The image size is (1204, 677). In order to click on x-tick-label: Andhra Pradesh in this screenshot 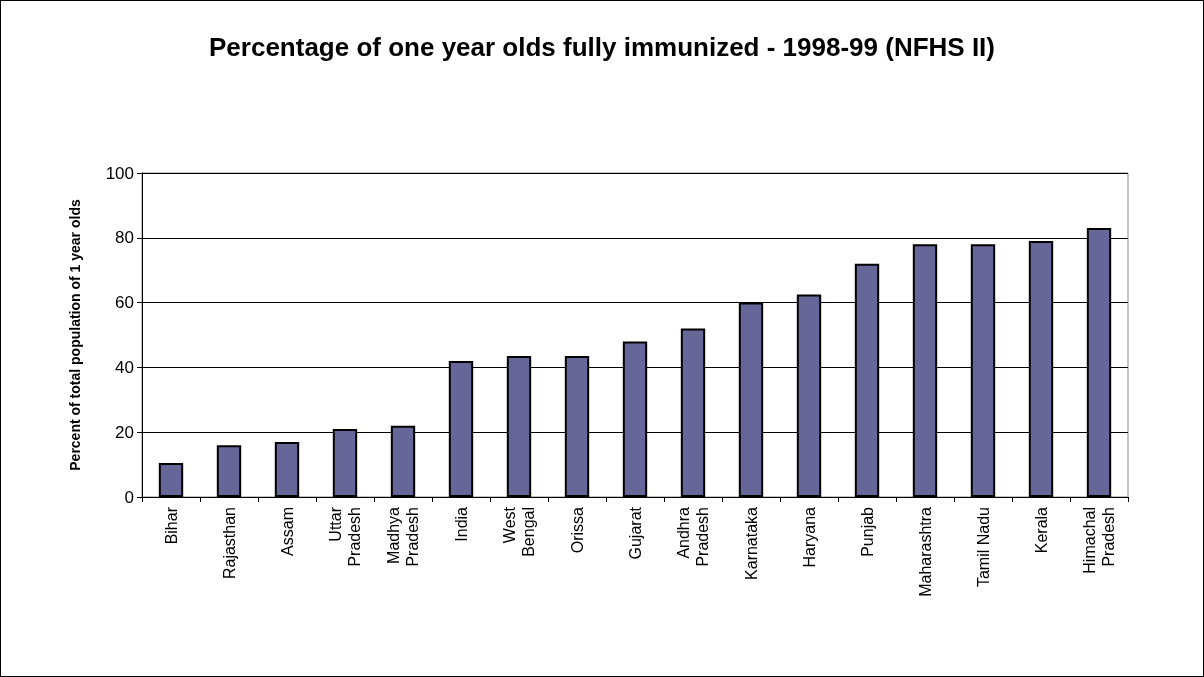, I will do `click(693, 536)`.